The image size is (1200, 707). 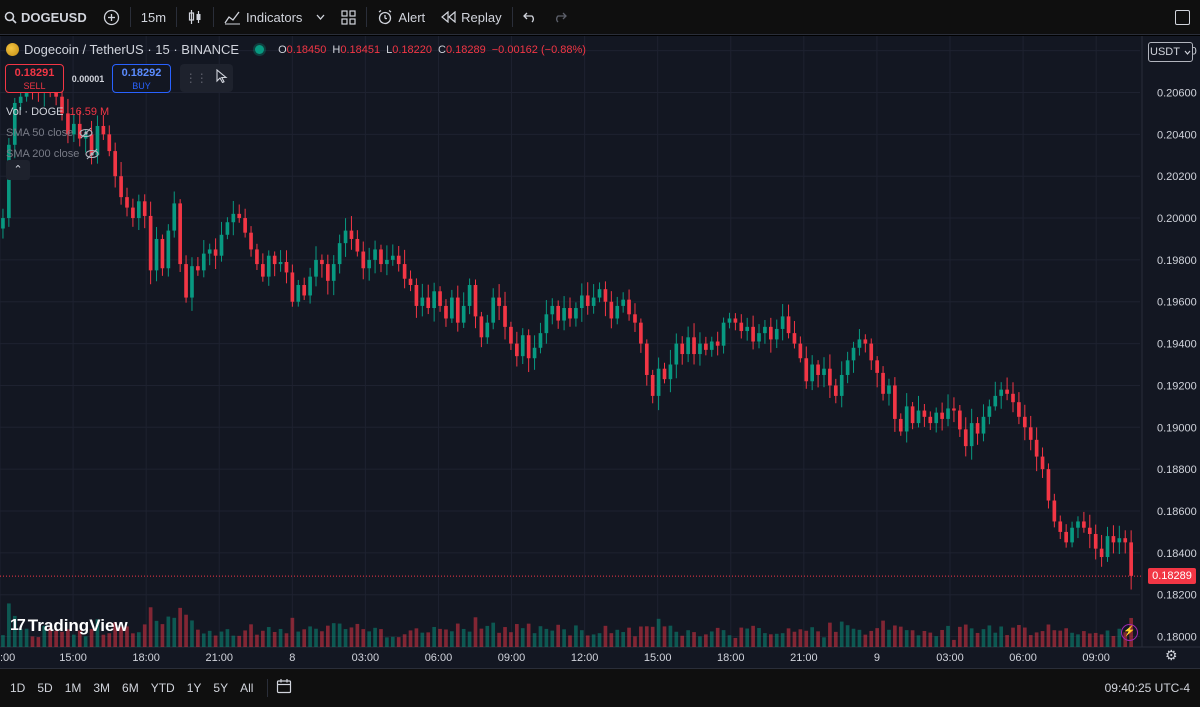 I want to click on price-tick-label: 0.18800, so click(x=1177, y=470).